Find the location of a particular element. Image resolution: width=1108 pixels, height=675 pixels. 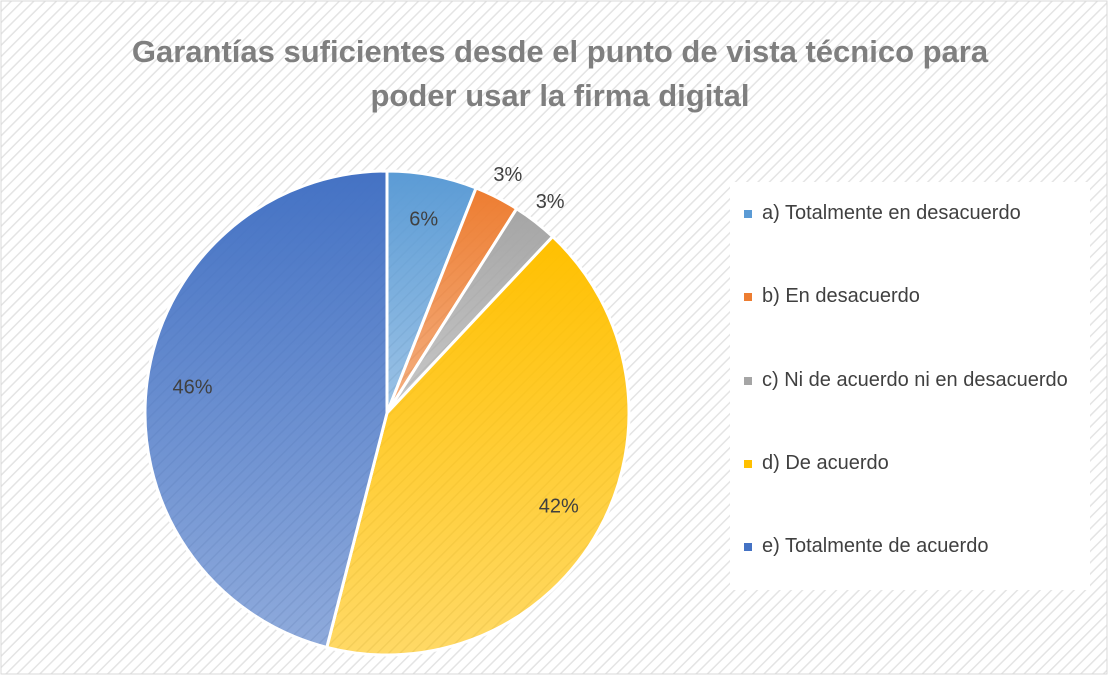

legend-item: b) En desacuerdo is located at coordinates (911, 296).